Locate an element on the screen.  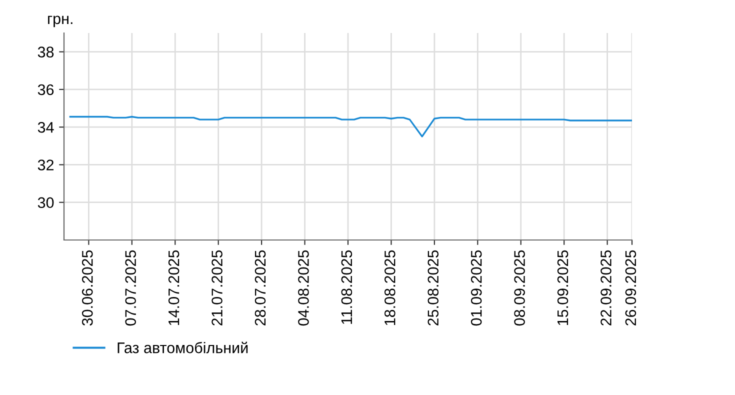
x-tick-label: 11.08.2025 is located at coordinates (346, 287).